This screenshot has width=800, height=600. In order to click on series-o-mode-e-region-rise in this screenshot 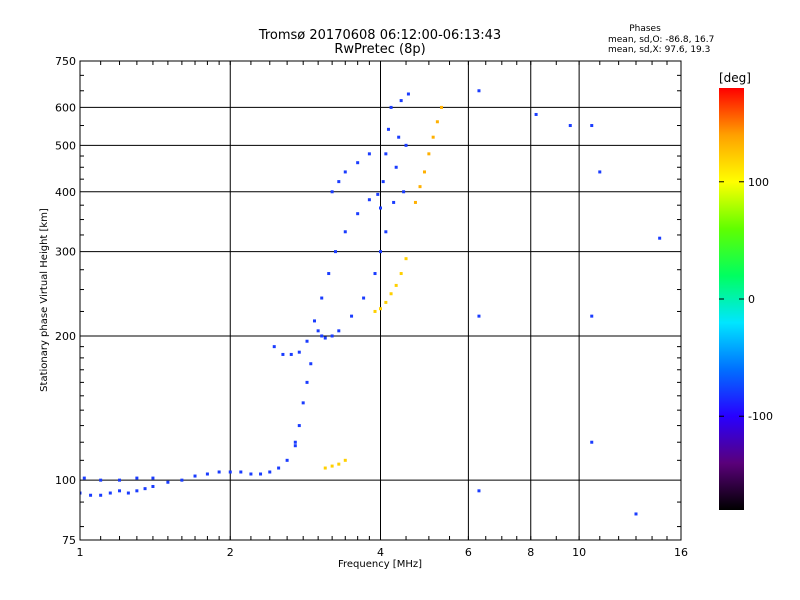, I will do `click(303, 403)`.